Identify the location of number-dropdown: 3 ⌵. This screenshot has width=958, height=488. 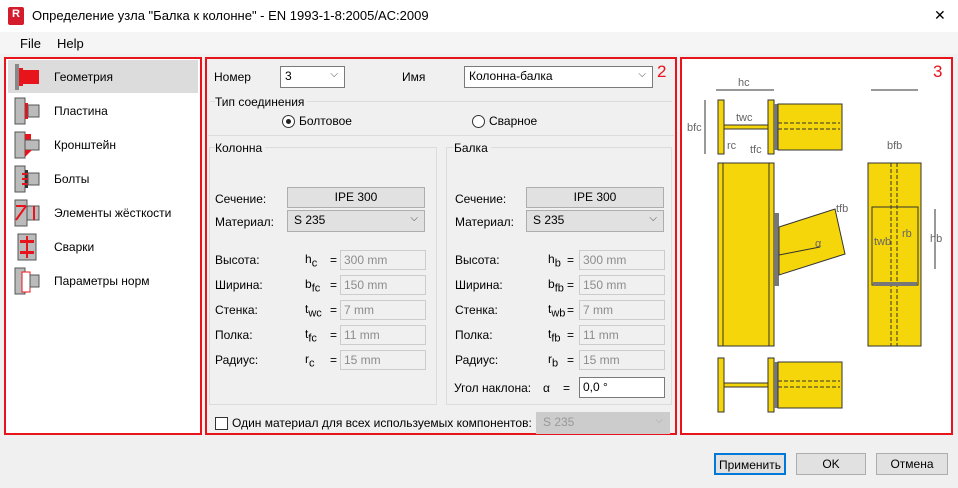
(312, 77).